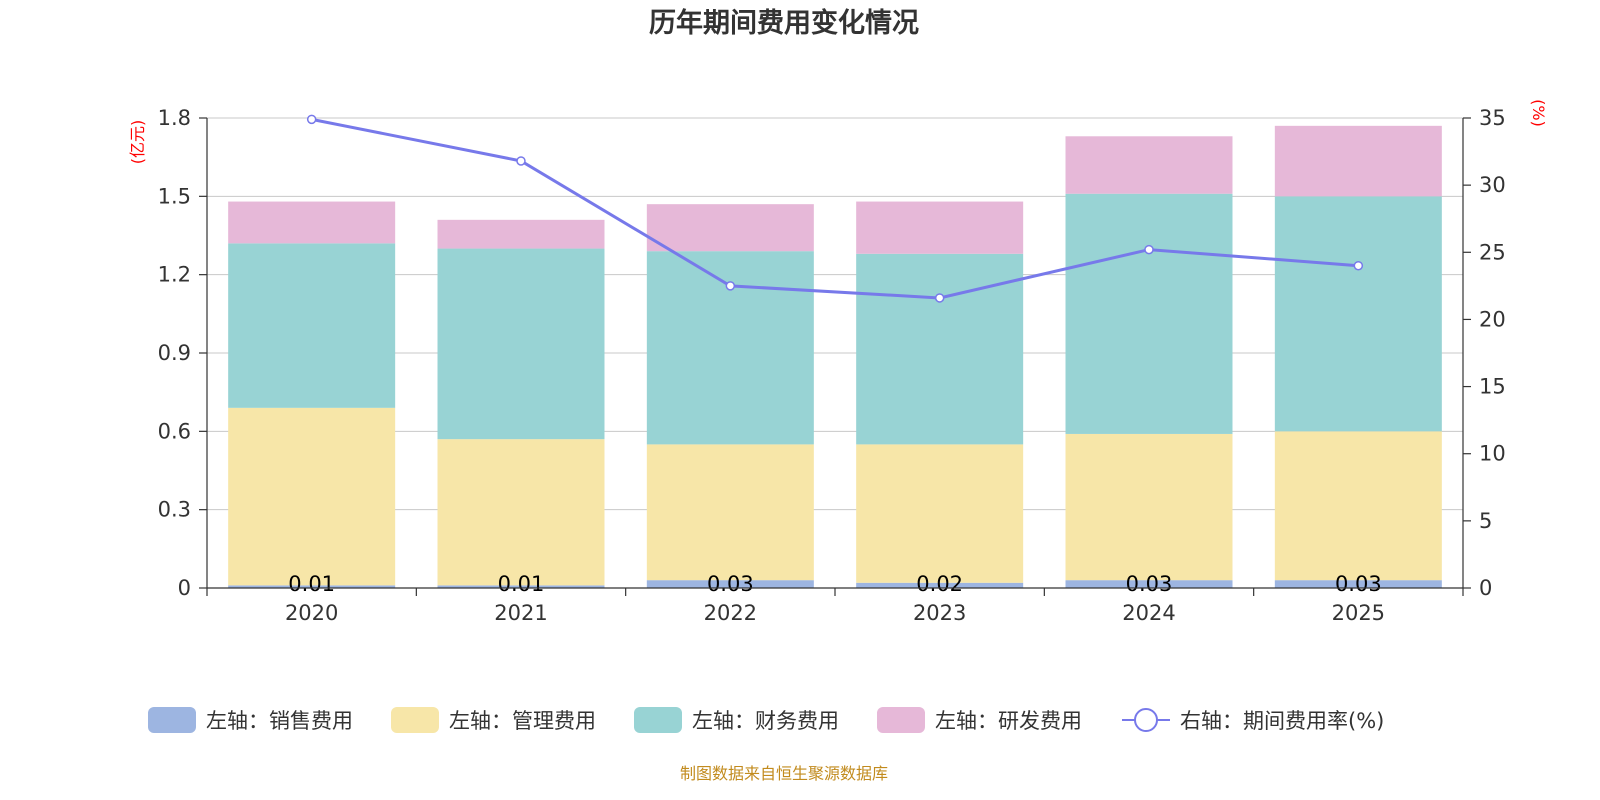 The width and height of the screenshot is (1600, 800). What do you see at coordinates (1282, 721) in the screenshot?
I see `legend-label: 右轴：期间费用率(%)` at bounding box center [1282, 721].